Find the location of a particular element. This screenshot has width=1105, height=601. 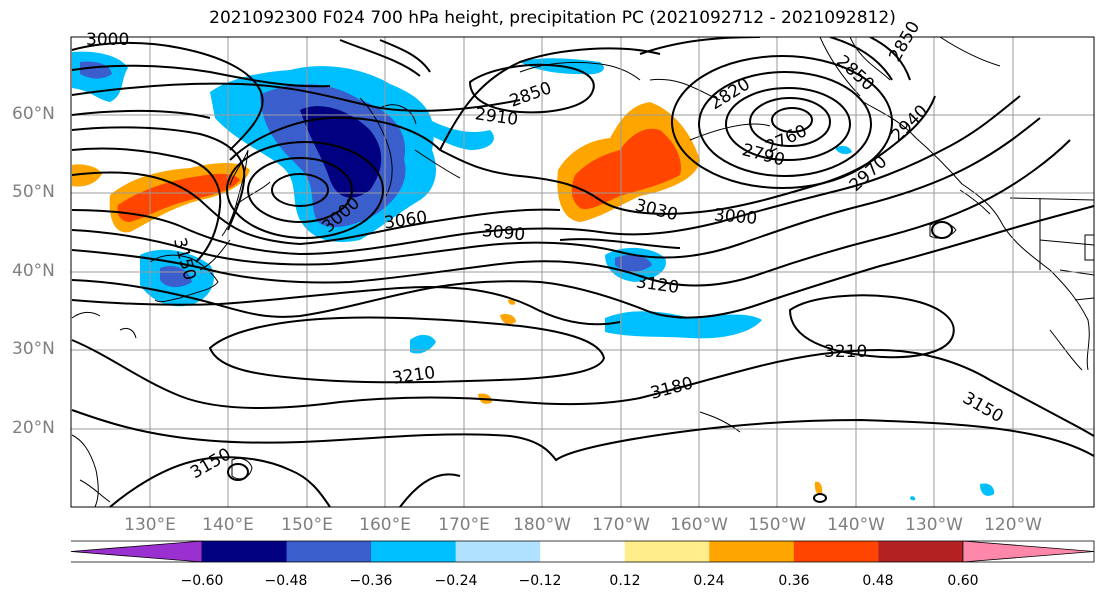

lat-label: 60°N is located at coordinates (33, 114).